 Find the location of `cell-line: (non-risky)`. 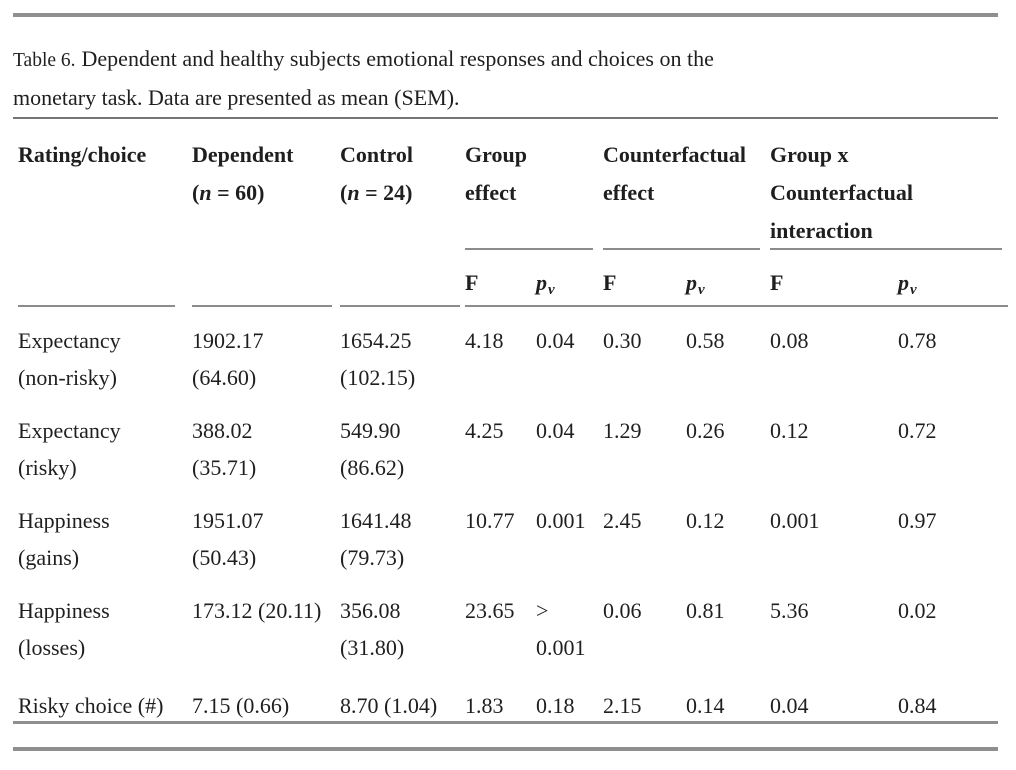

cell-line: (non-risky) is located at coordinates (67, 377).